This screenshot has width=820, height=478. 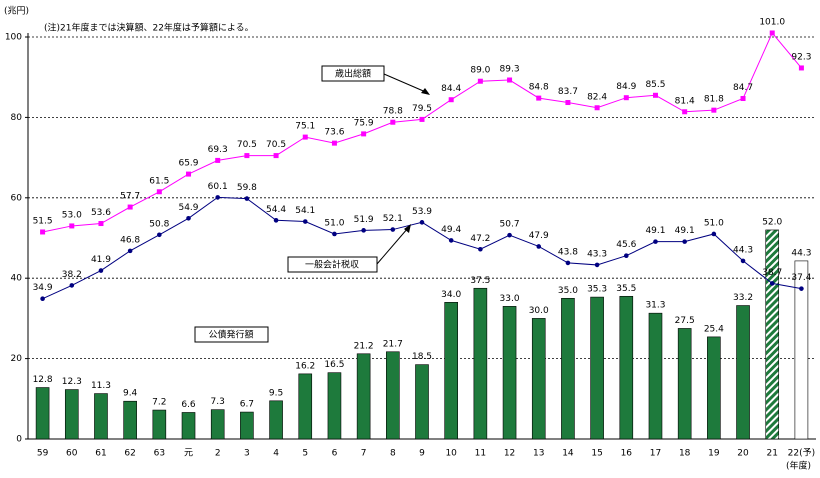 What do you see at coordinates (393, 219) in the screenshot?
I see `data-label: 52.1` at bounding box center [393, 219].